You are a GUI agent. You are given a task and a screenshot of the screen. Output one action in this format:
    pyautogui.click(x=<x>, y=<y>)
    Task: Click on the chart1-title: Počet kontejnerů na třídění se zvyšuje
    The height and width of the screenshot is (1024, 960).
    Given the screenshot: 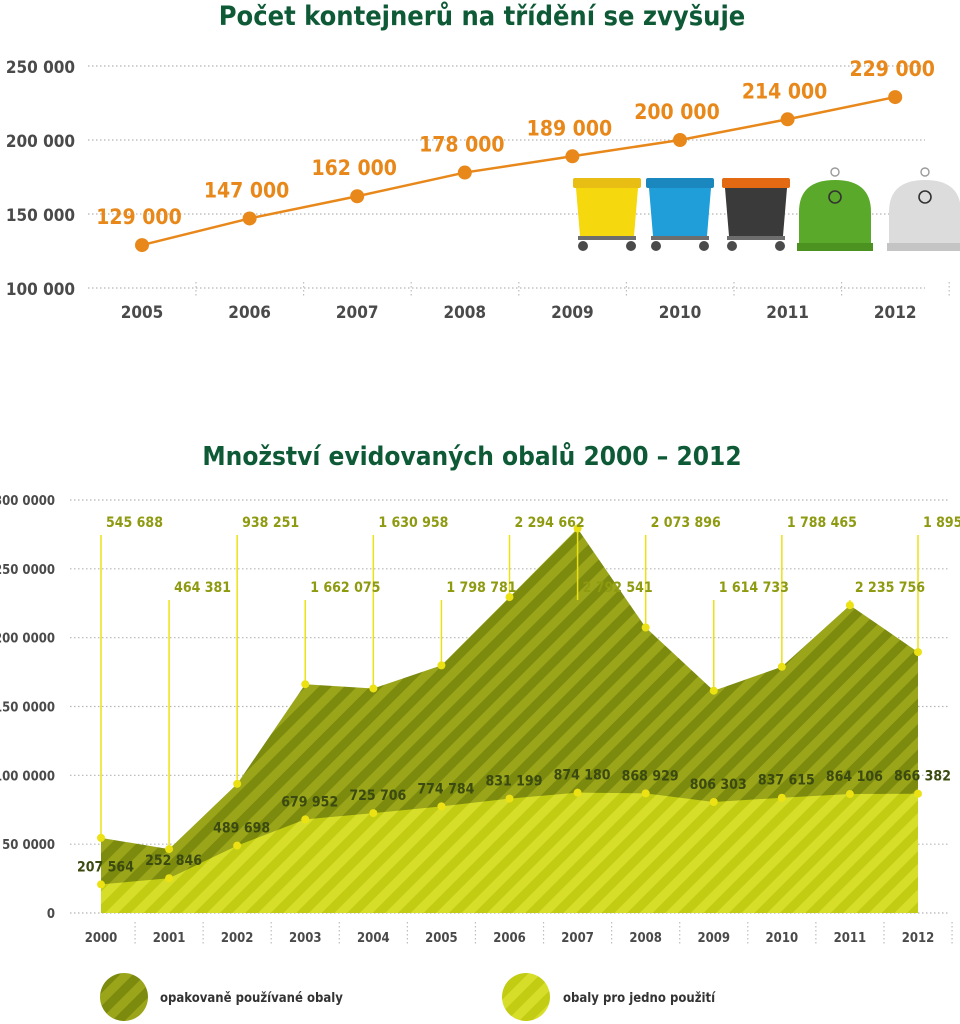 What is the action you would take?
    pyautogui.click(x=482, y=16)
    